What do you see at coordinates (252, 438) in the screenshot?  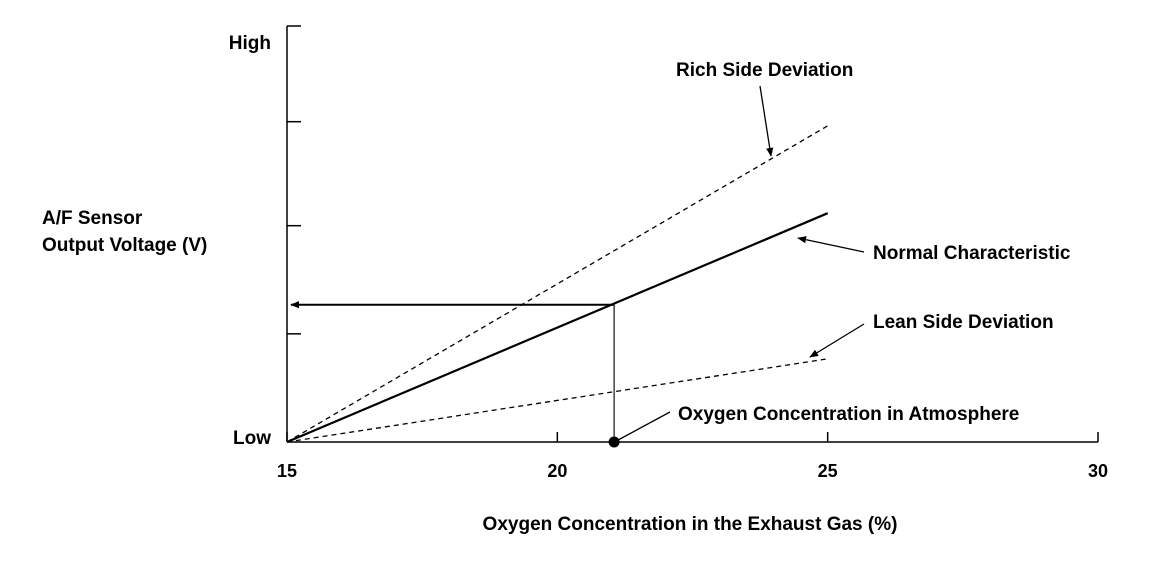 I see `y-tick-label-low: Low` at bounding box center [252, 438].